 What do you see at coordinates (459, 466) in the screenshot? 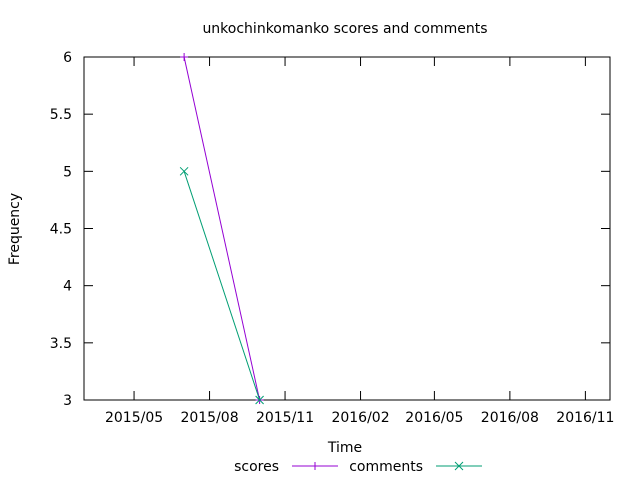
I see `legend-marker-comments` at bounding box center [459, 466].